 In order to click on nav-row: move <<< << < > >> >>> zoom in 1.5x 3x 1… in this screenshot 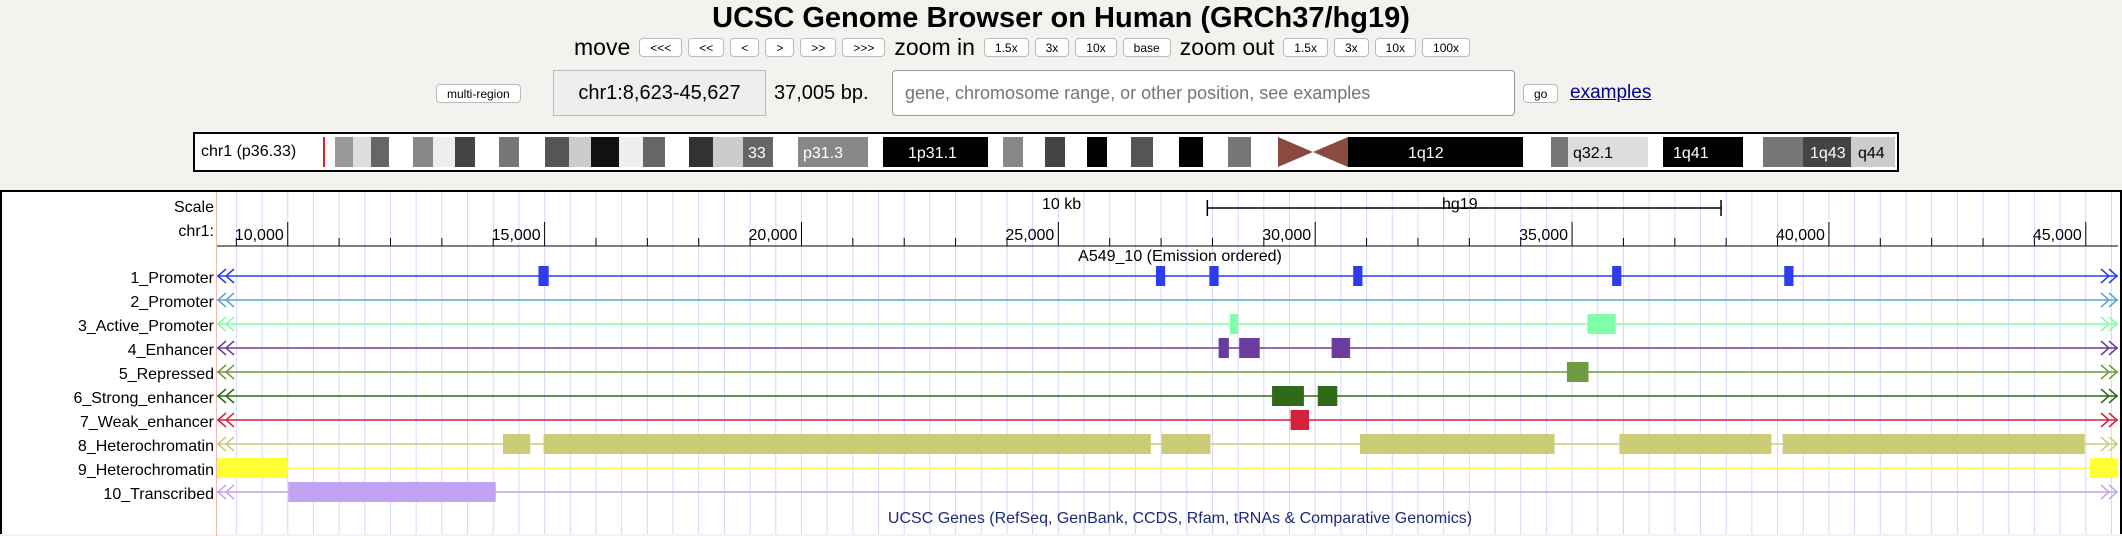, I will do `click(1020, 47)`.